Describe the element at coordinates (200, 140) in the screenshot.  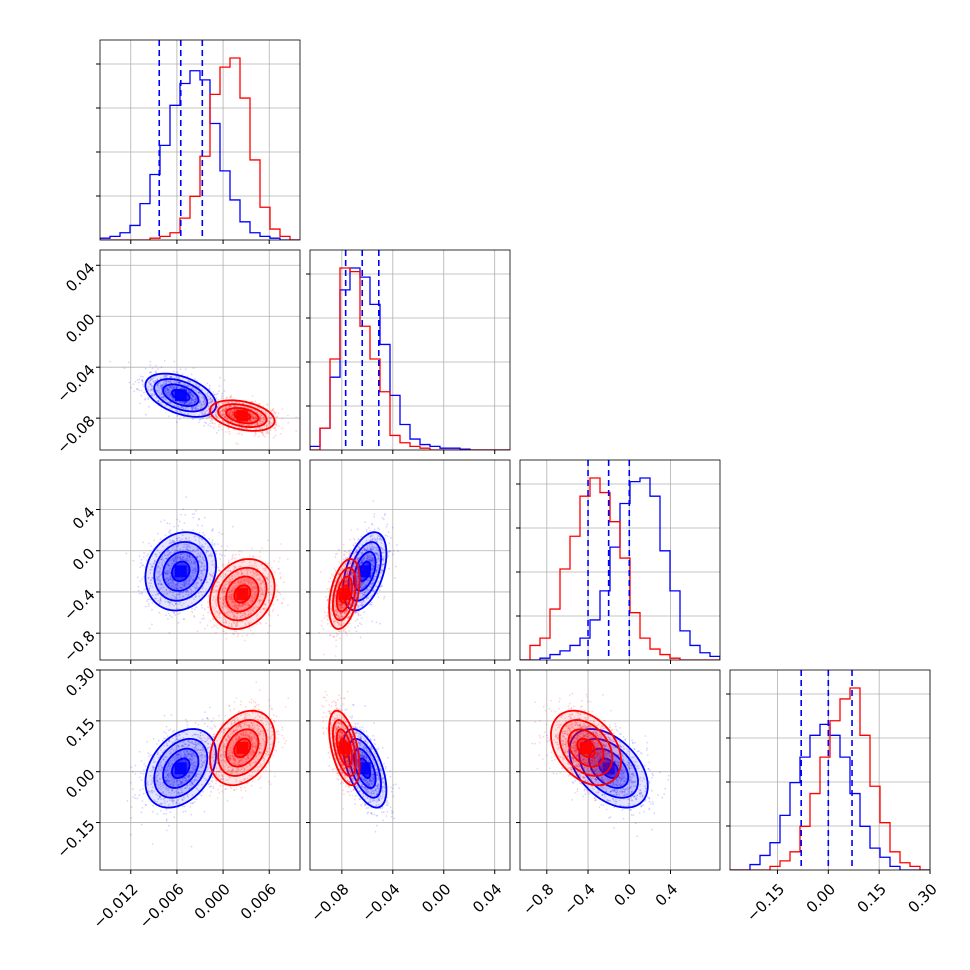
I see `panel-content` at that location.